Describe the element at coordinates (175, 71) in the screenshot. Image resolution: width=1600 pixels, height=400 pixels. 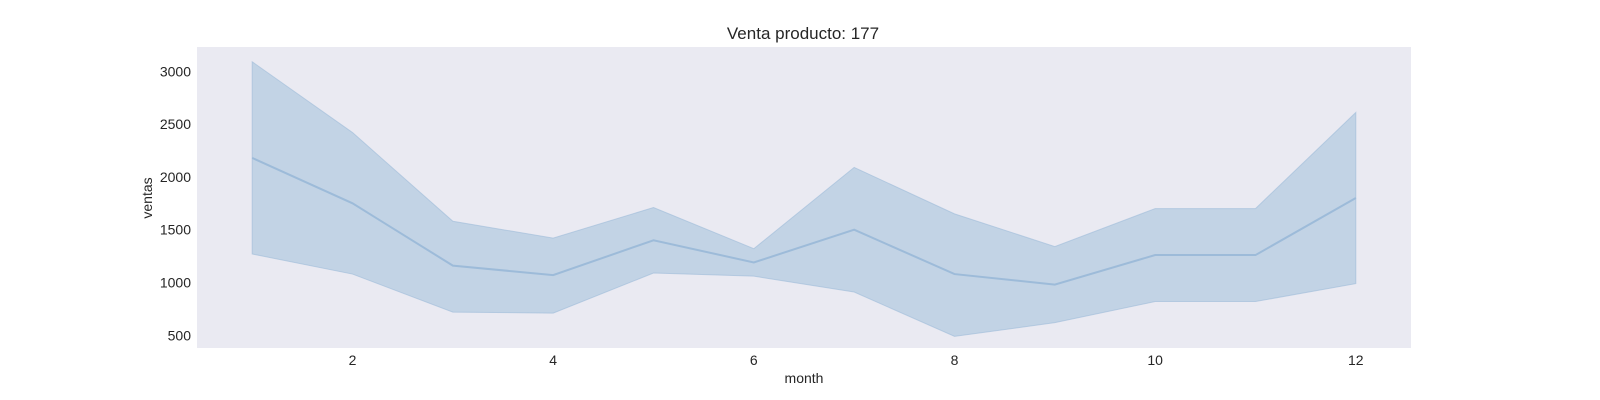
I see `y-tick-label: 3000` at that location.